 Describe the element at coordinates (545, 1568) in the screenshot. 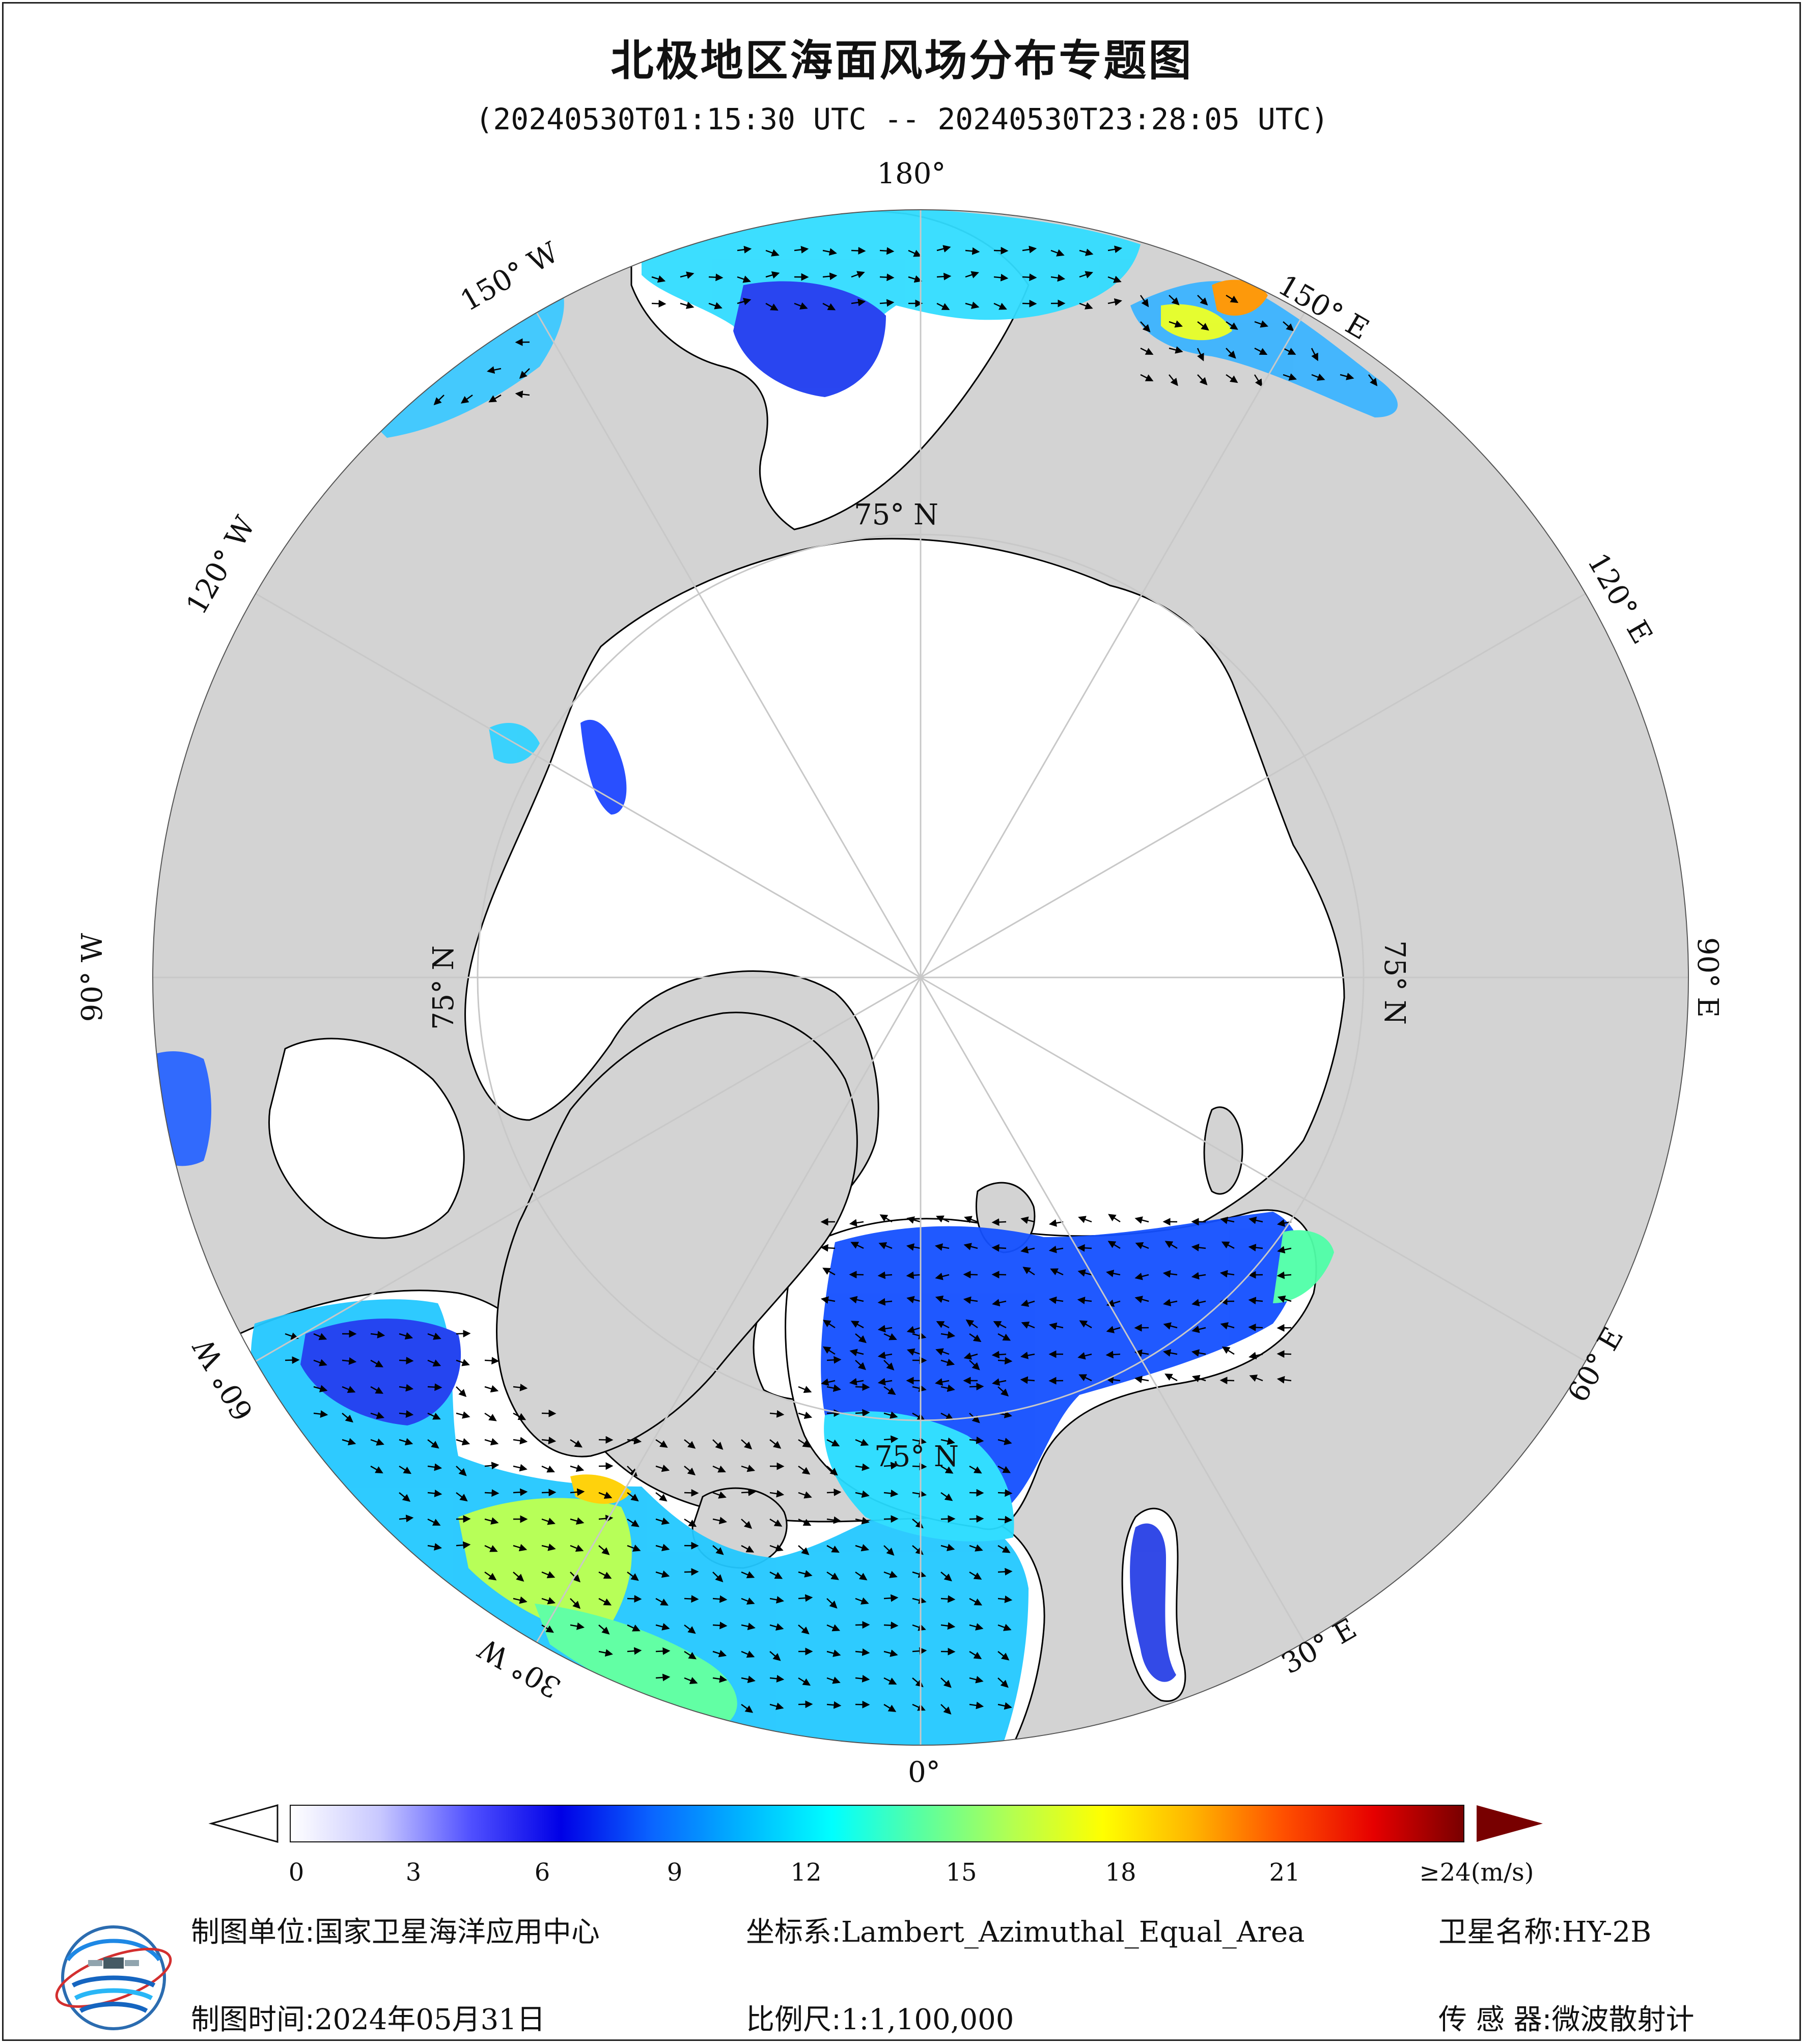

I see `swath-atlantic-yellow` at that location.